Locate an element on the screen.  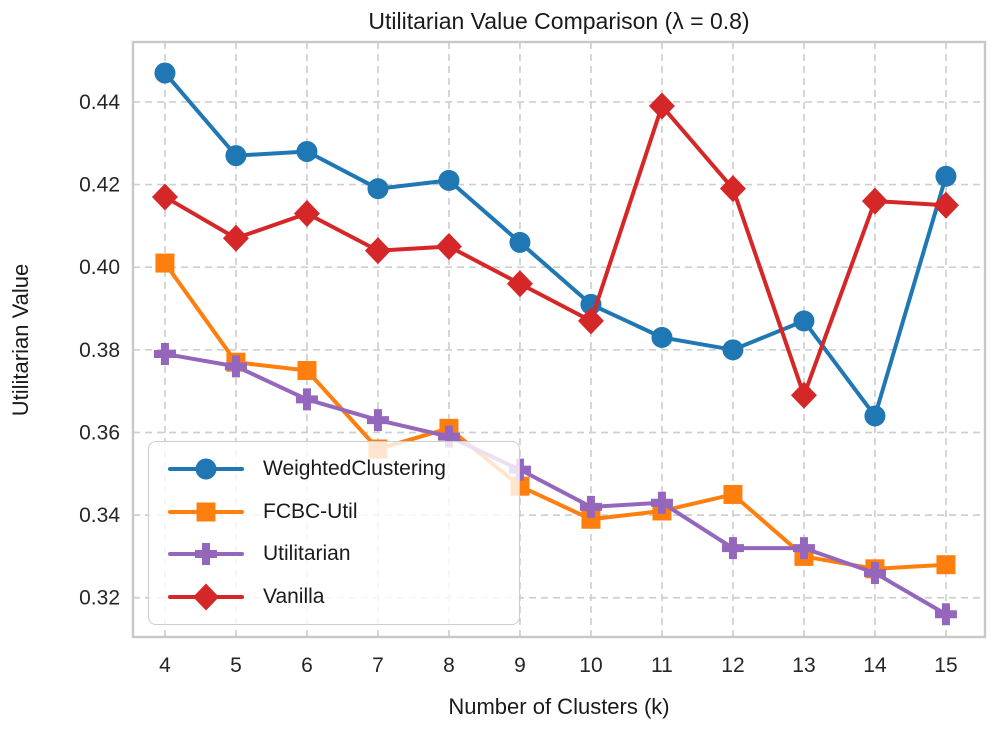
legend-label-Utilitarian: Utilitarian is located at coordinates (307, 554).